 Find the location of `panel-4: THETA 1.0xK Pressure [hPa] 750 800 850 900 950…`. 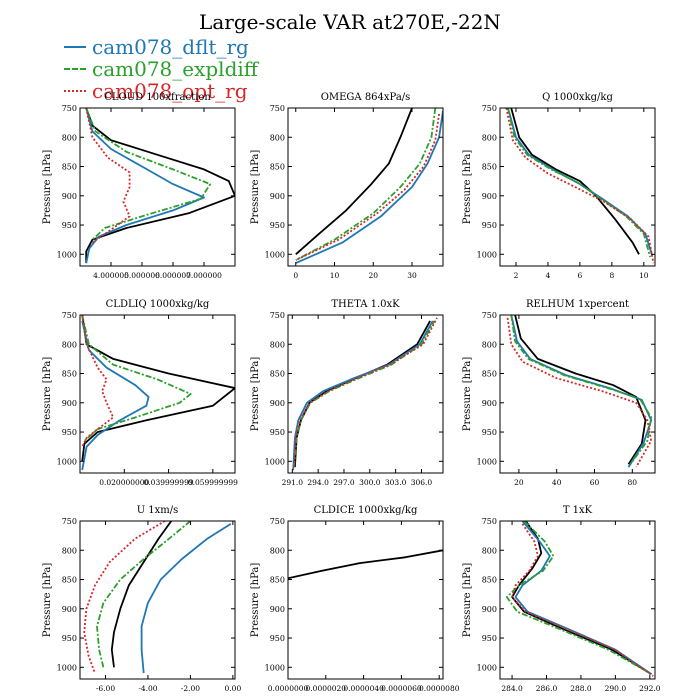

panel-4: THETA 1.0xK Pressure [hPa] 750 800 850 900 950… is located at coordinates (347, 393).